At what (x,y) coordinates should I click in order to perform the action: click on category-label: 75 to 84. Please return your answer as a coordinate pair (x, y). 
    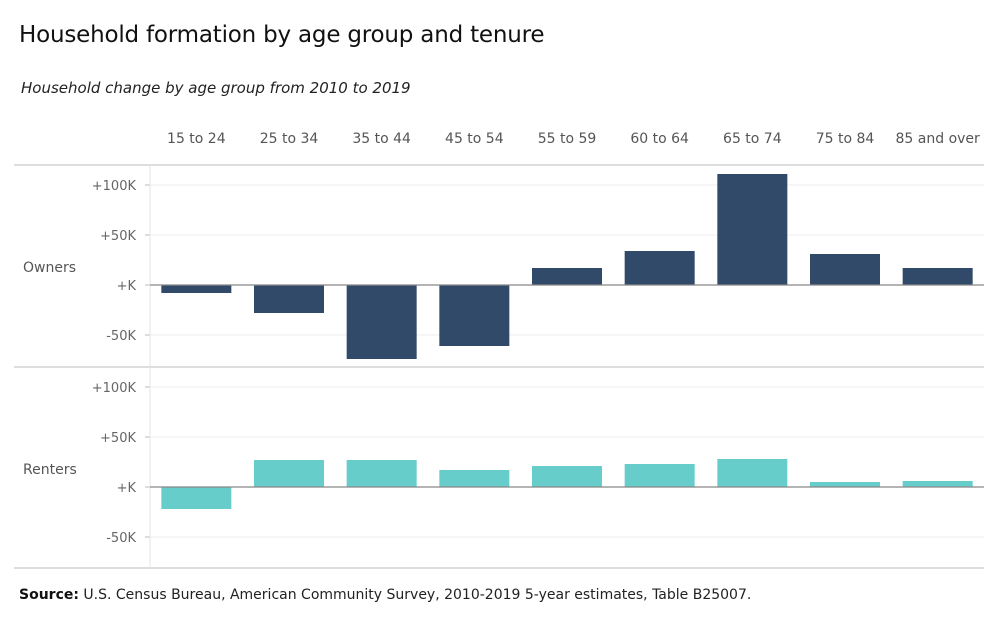
    Looking at the image, I should click on (845, 139).